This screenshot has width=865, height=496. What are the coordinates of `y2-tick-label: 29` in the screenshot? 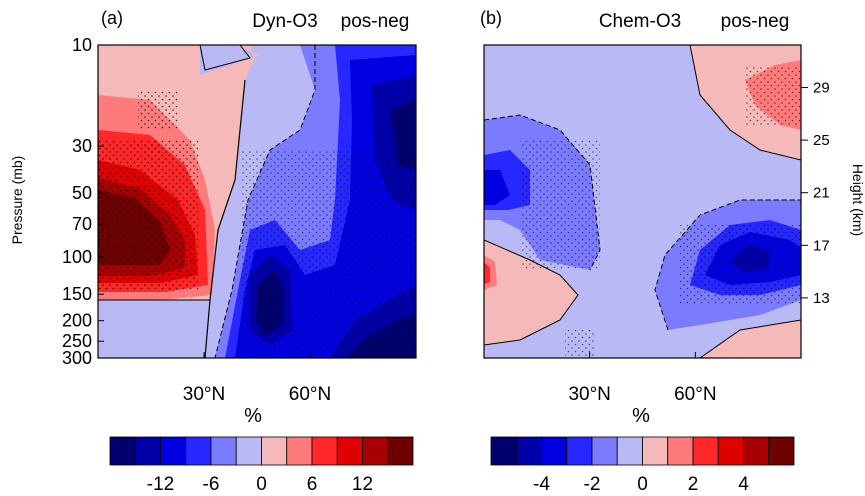 It's located at (821, 88).